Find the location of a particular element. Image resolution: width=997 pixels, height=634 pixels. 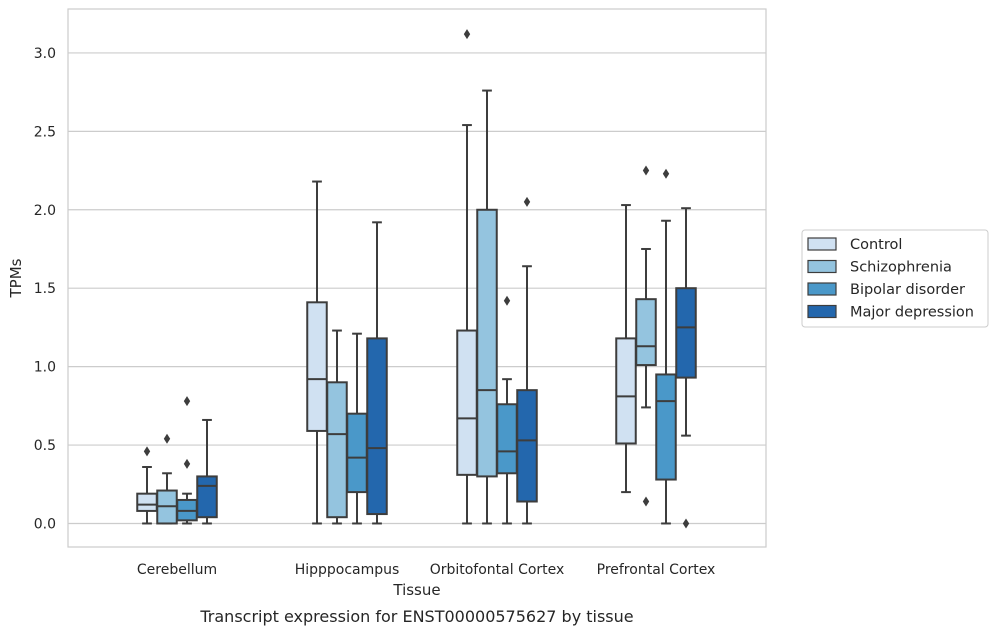

x-tick-label: Orbitofontal Cortex is located at coordinates (497, 570).